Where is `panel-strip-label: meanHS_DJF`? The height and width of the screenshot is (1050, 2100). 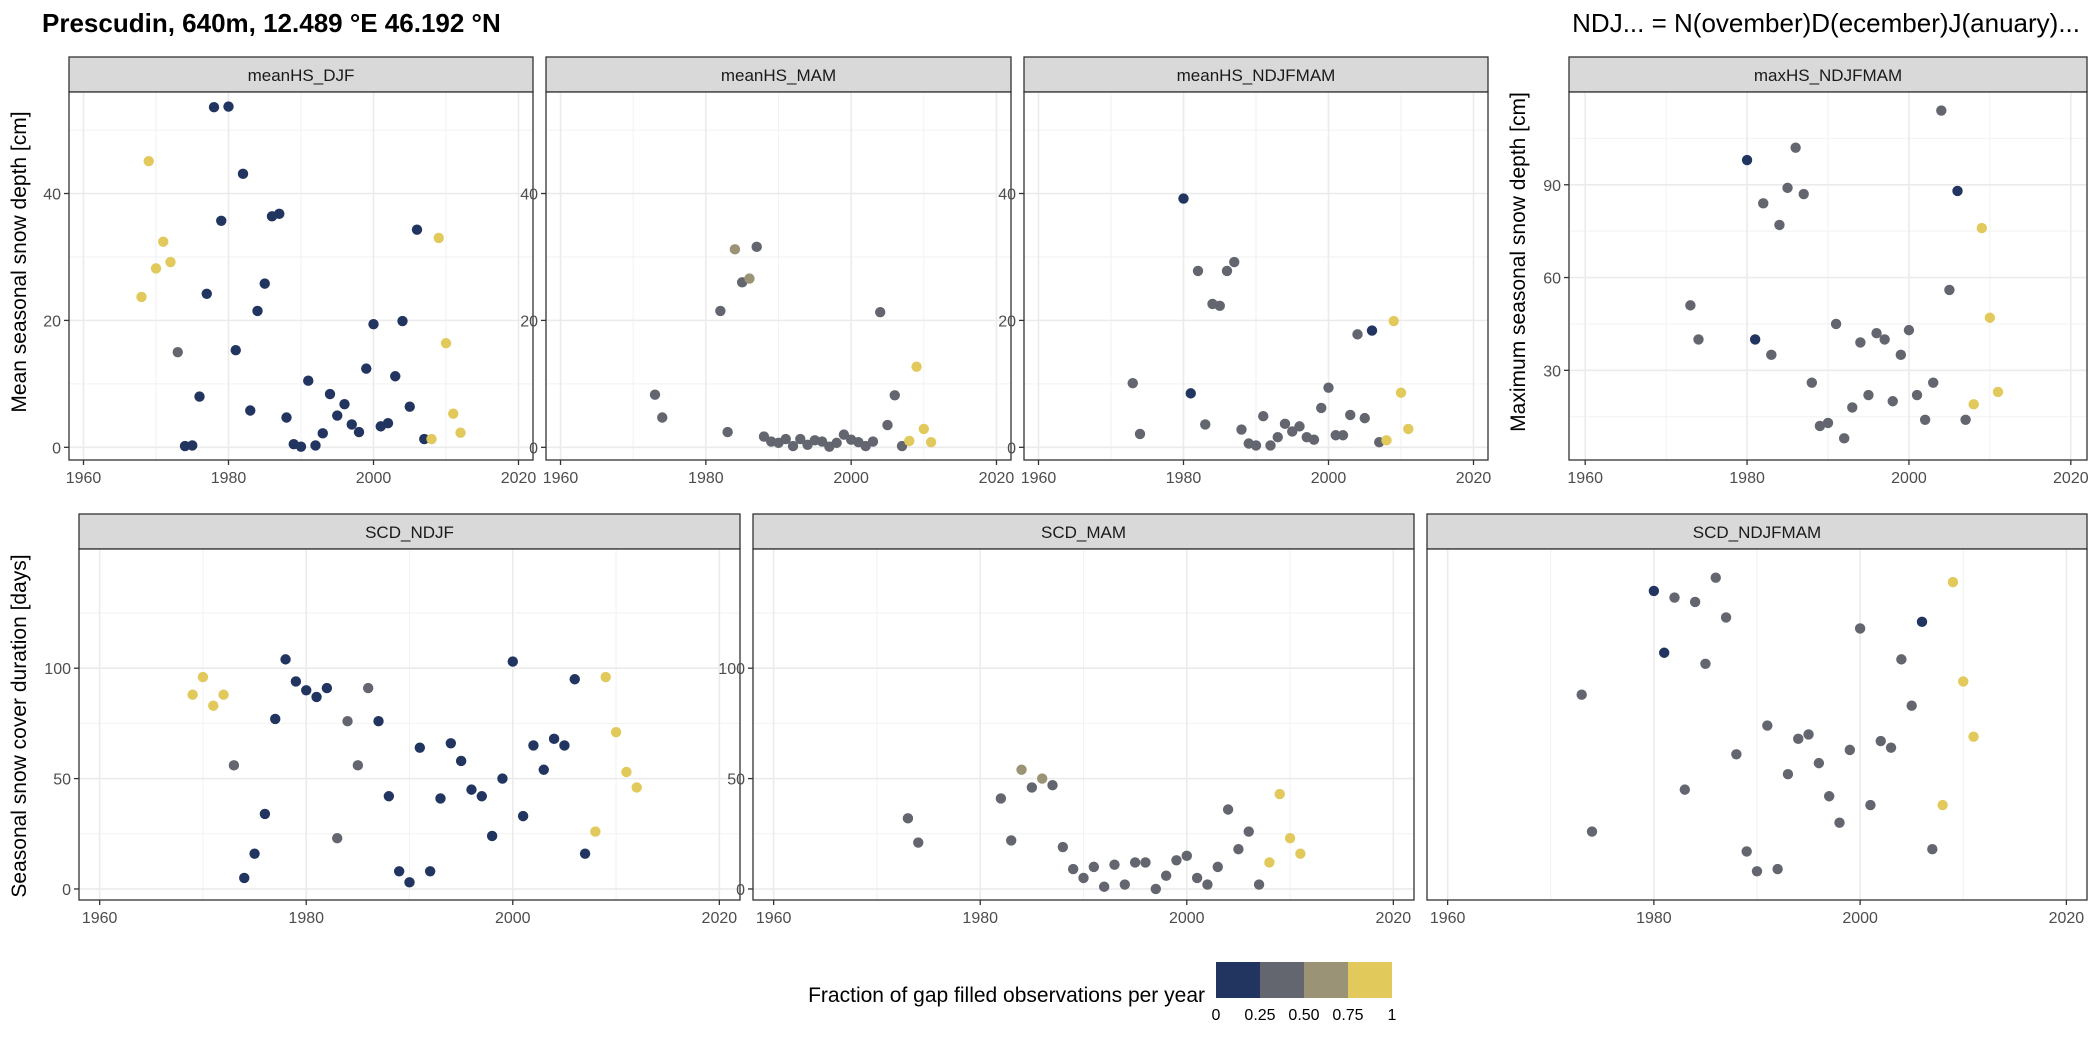 panel-strip-label: meanHS_DJF is located at coordinates (301, 75).